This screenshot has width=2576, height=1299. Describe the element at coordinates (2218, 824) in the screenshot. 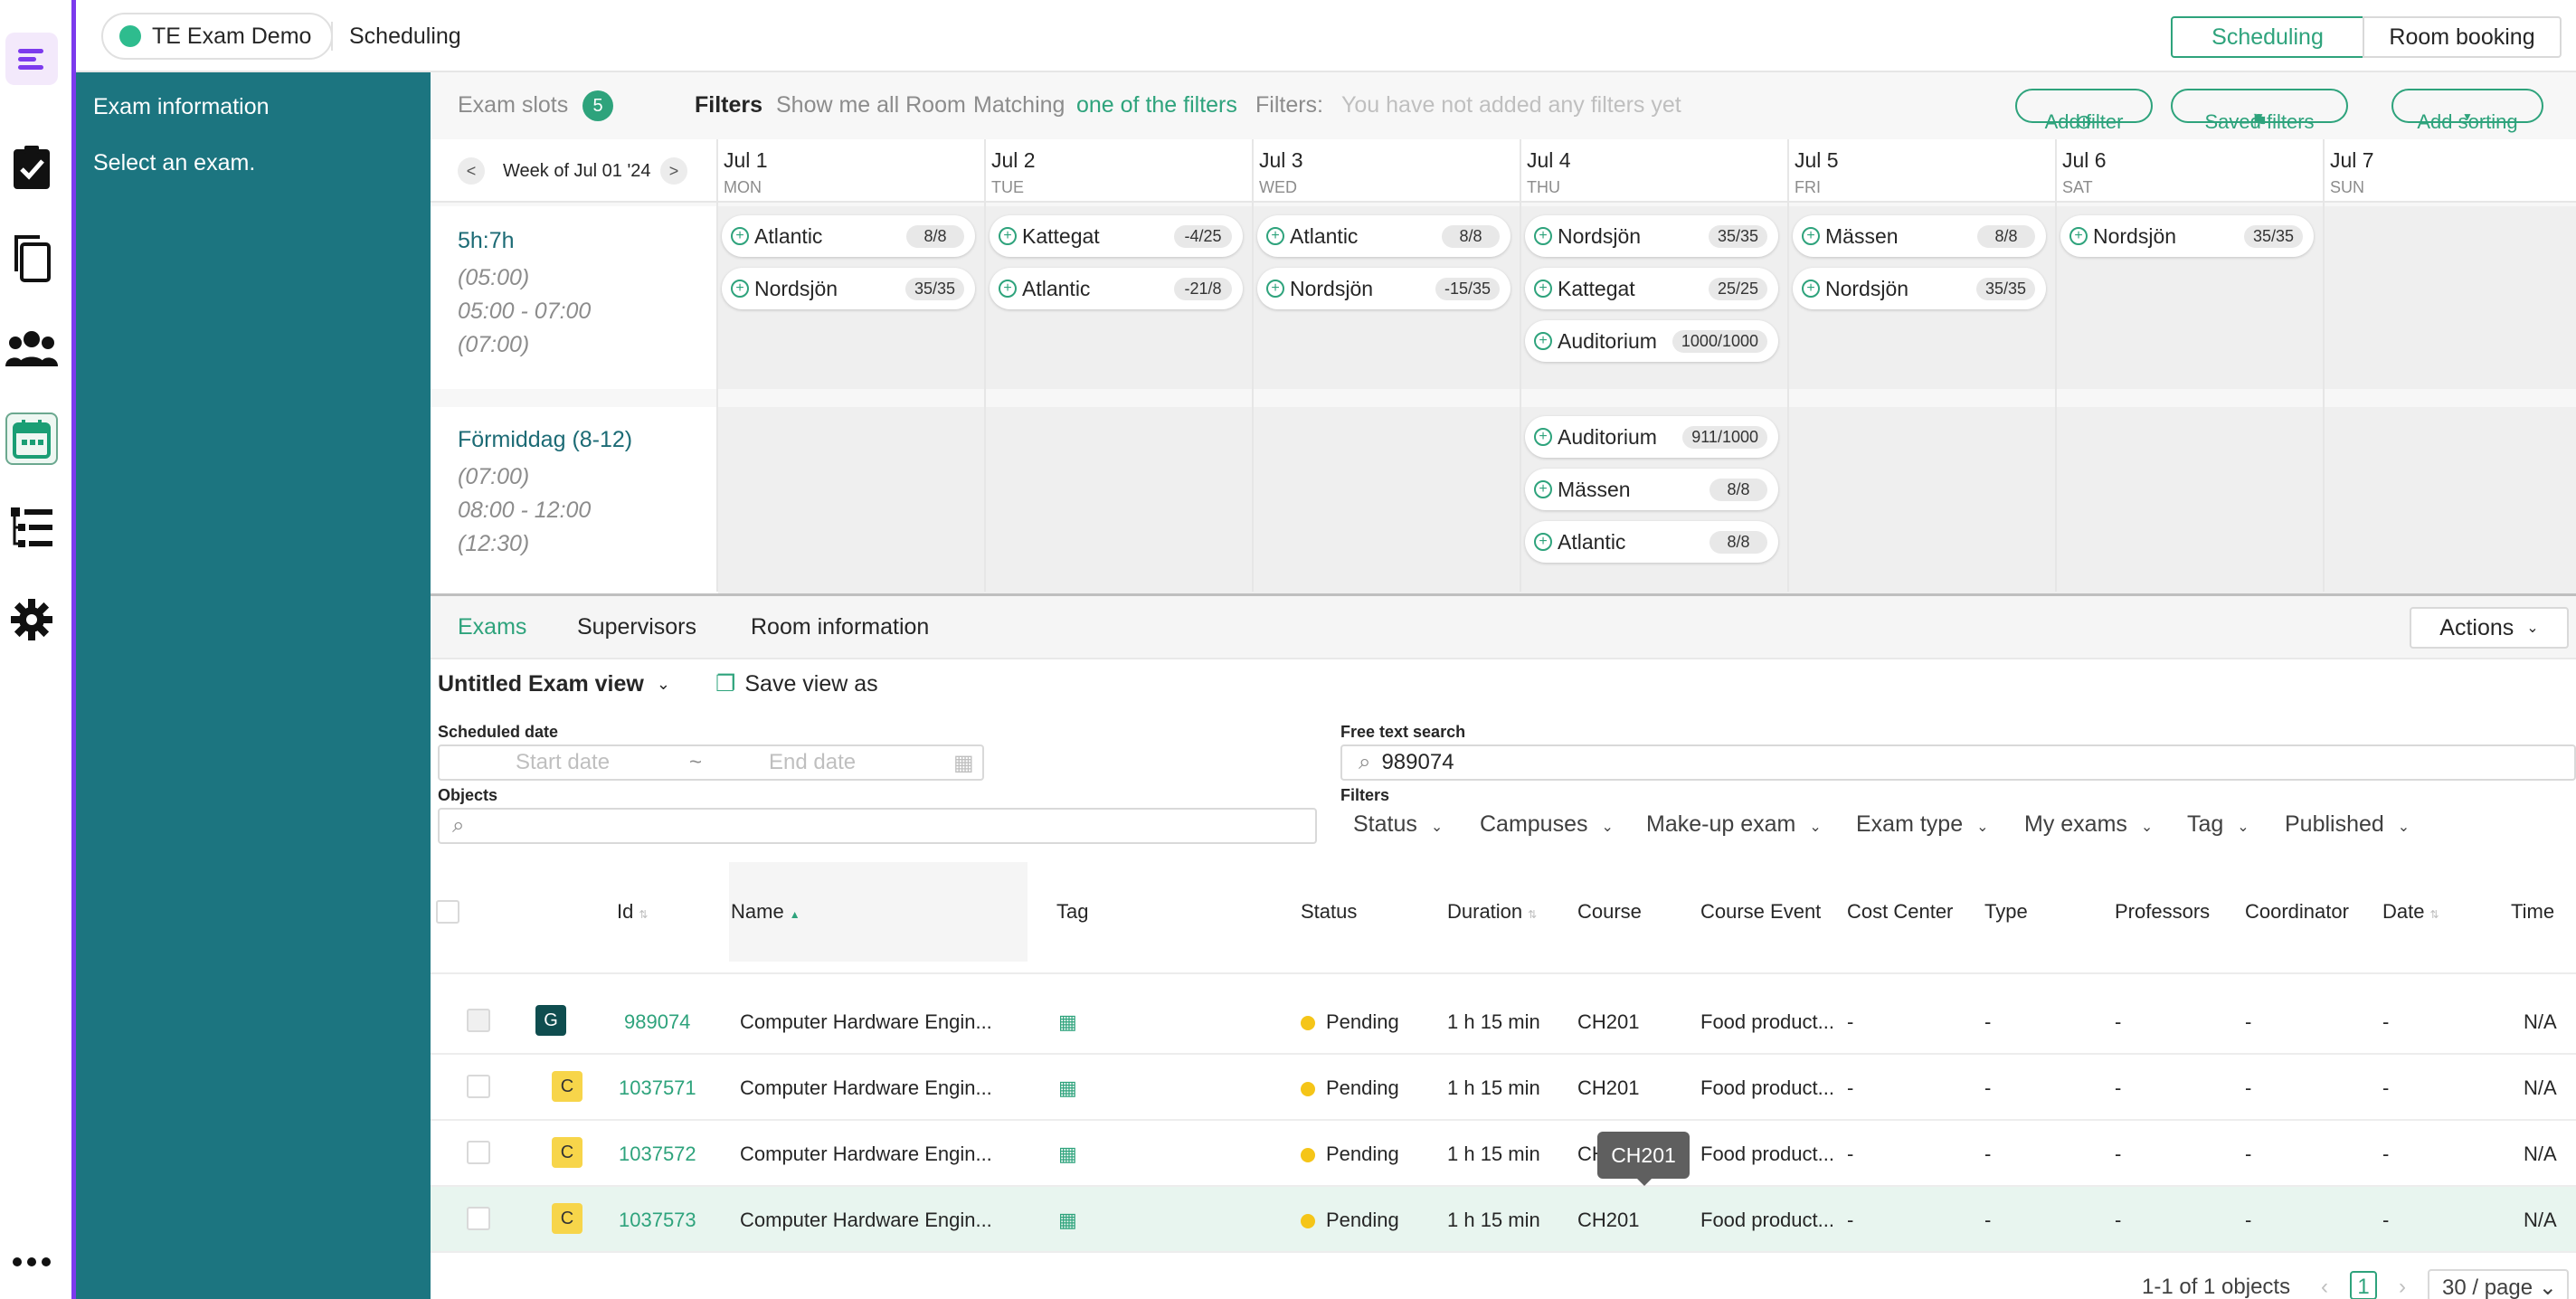

I see `filter-dropdown: Tag ⌄` at that location.